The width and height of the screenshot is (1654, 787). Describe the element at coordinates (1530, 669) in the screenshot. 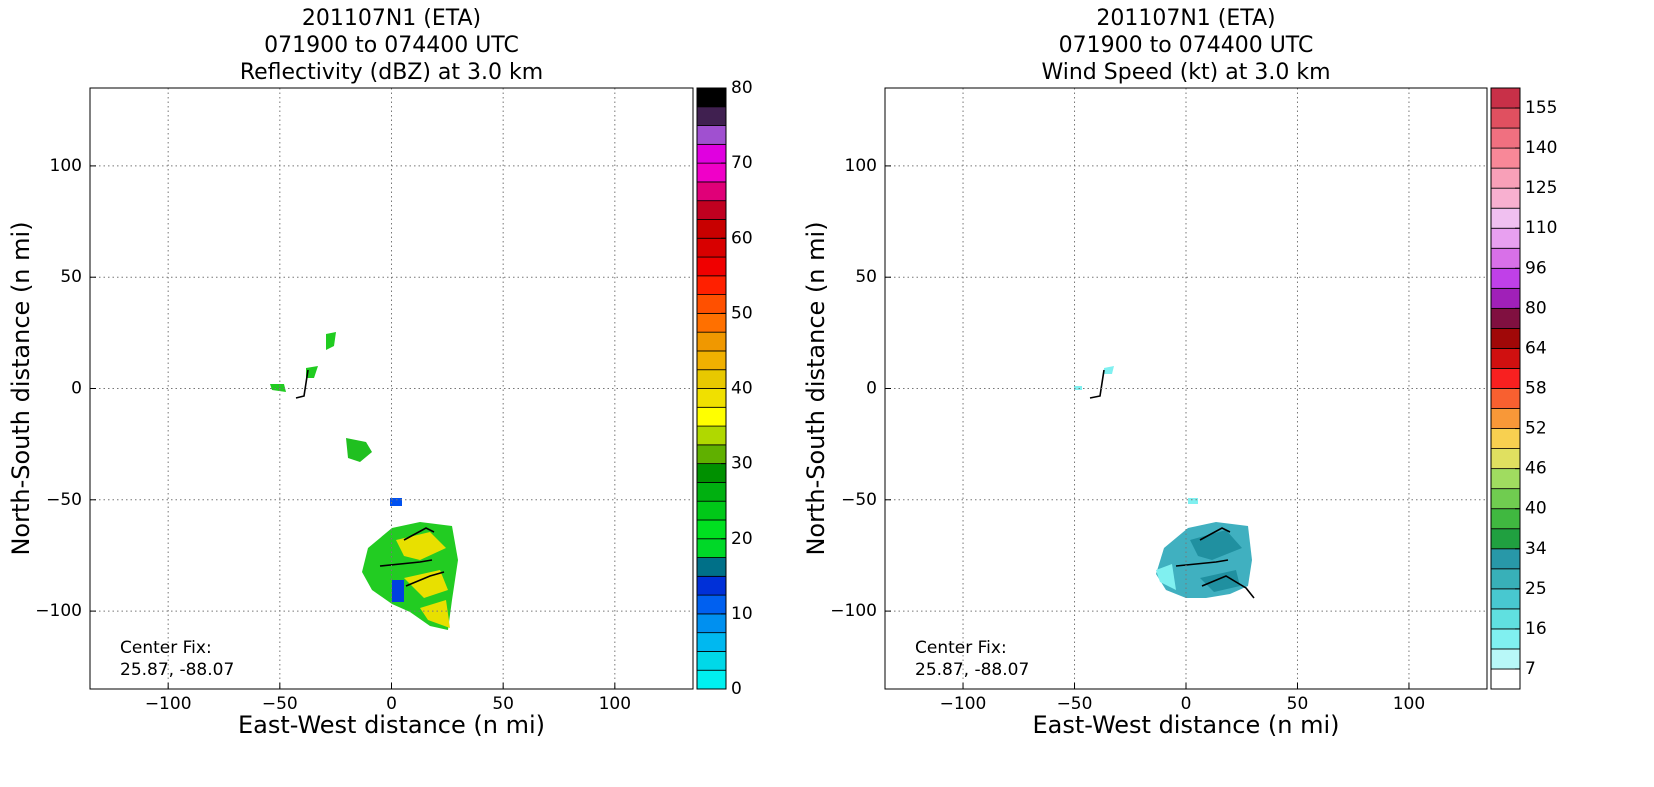

I see `colorbar-tick-label: 7` at that location.